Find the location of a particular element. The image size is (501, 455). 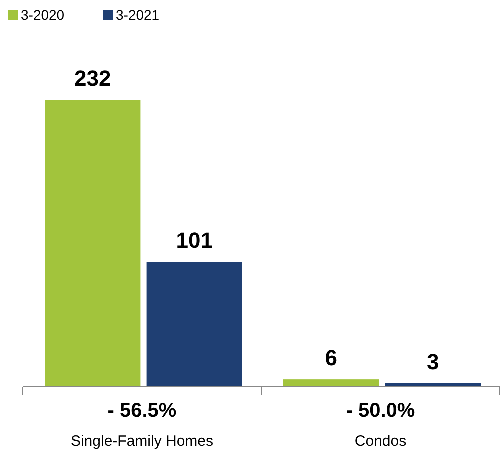

data-label: 3 is located at coordinates (433, 361).